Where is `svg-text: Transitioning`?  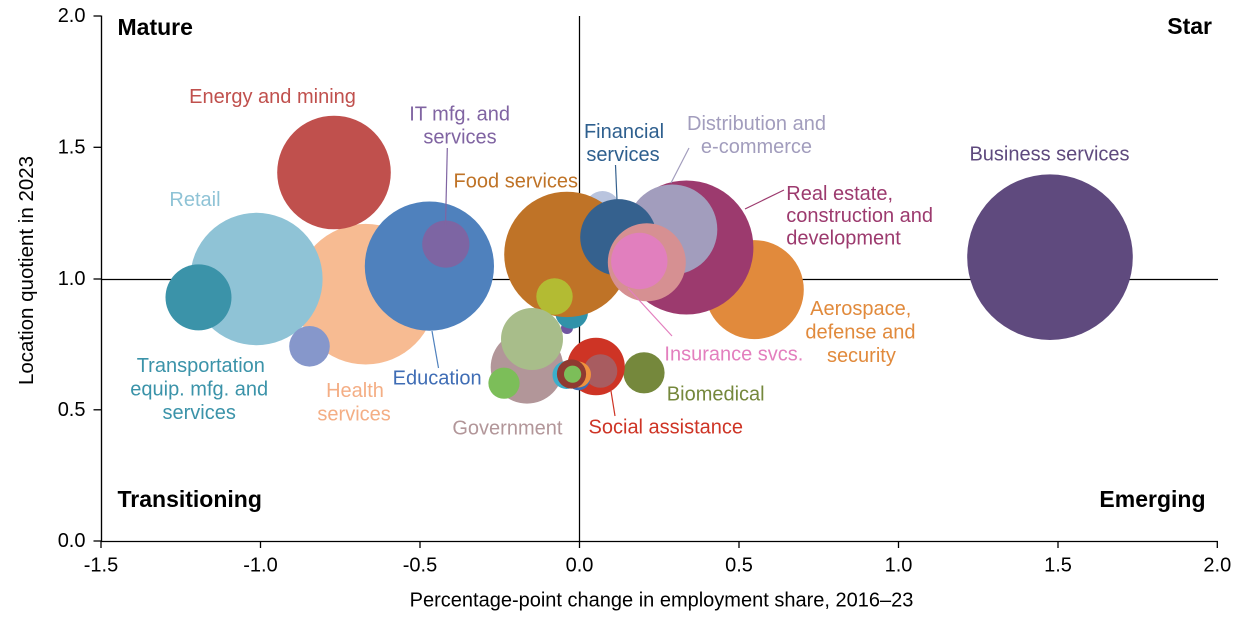
svg-text: Transitioning is located at coordinates (190, 499).